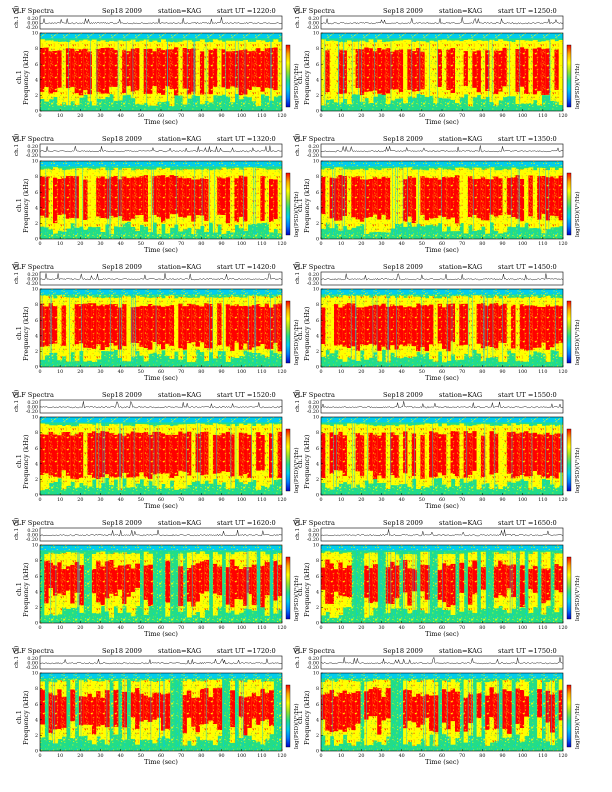 Image resolution: width=612 pixels, height=792 pixels. What do you see at coordinates (122, 523) in the screenshot?
I see `chart-date: Sep18 2009` at bounding box center [122, 523].